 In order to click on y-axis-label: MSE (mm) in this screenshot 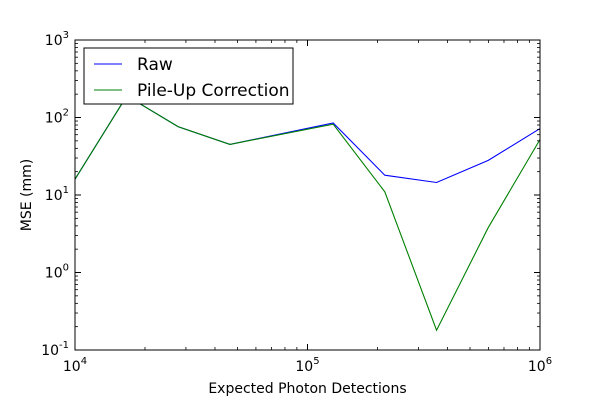, I will do `click(27, 195)`.